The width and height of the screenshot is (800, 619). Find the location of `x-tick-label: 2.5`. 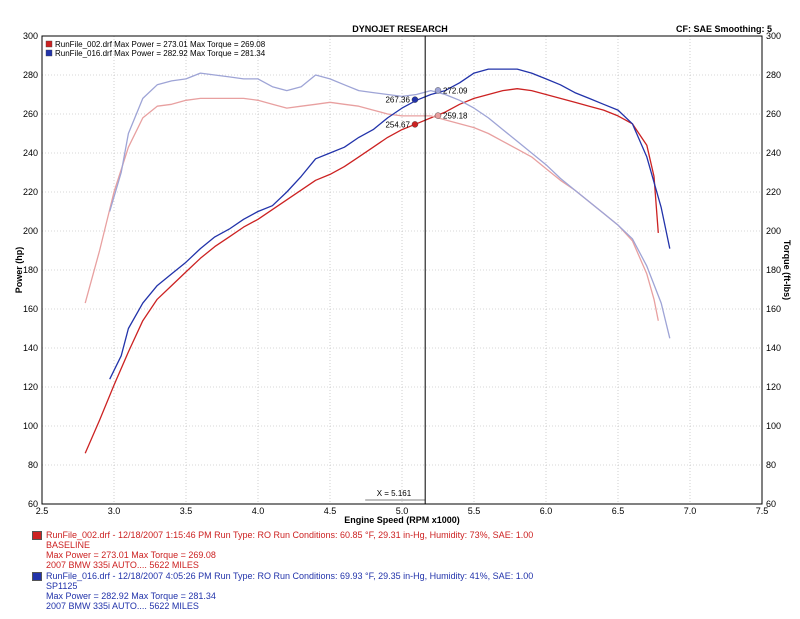

x-tick-label: 2.5 is located at coordinates (42, 511).